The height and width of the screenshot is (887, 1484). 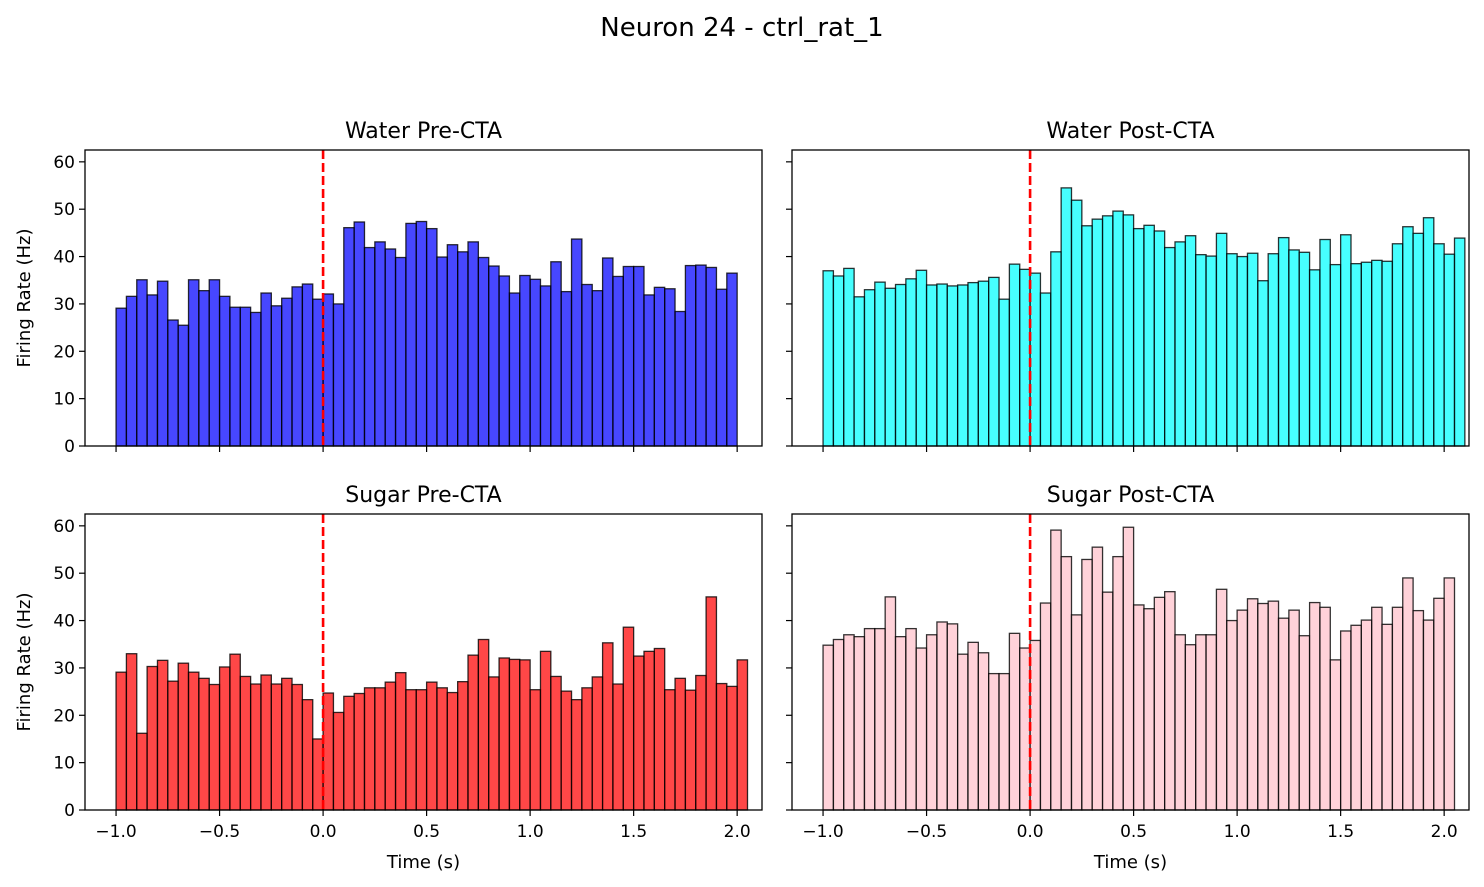 I want to click on y-tick-label: 50, so click(x=64, y=210).